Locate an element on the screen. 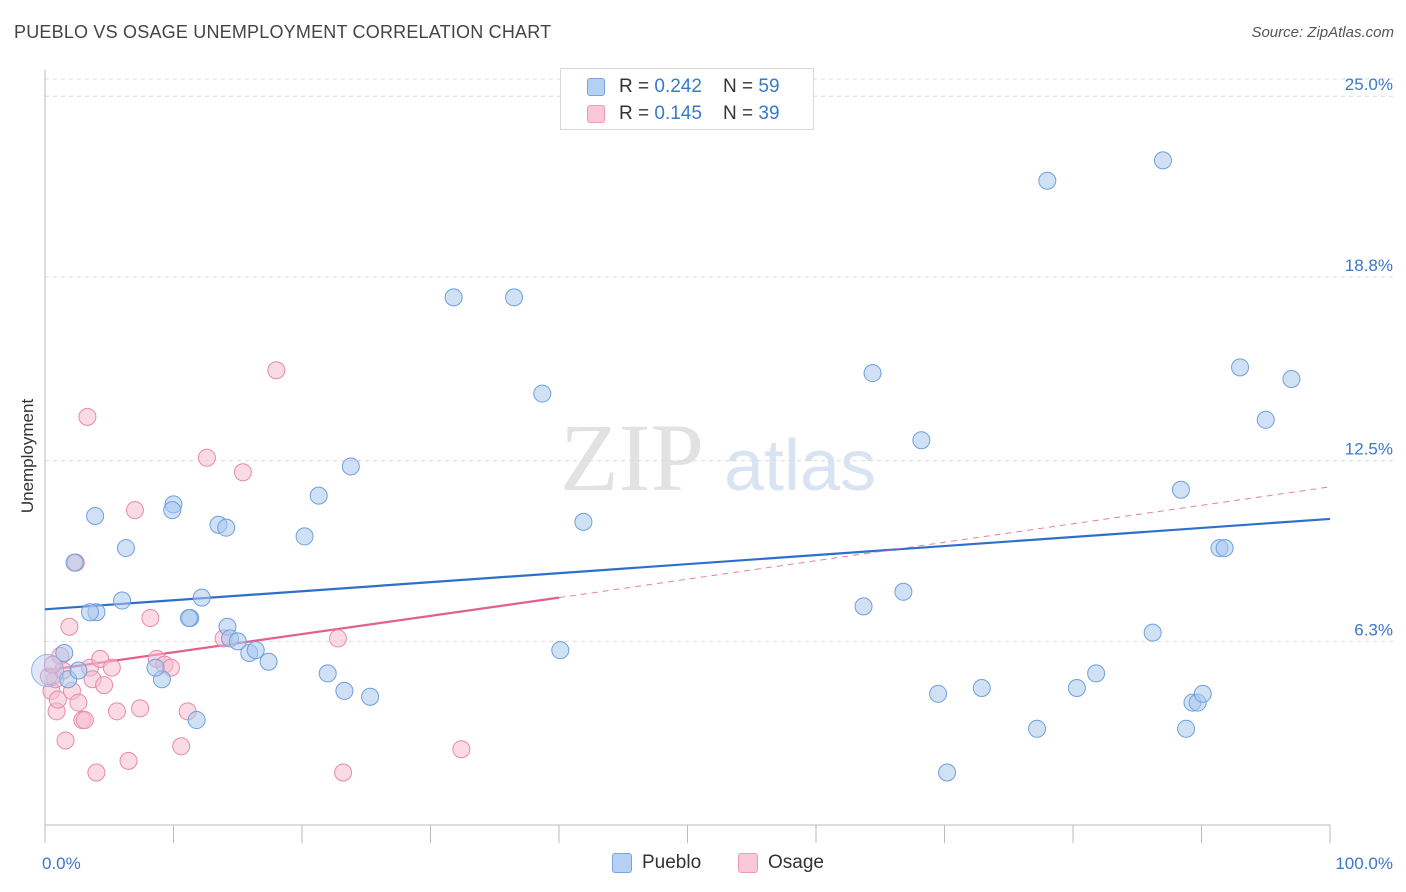 The width and height of the screenshot is (1406, 892). pueblo-point-large is located at coordinates (48, 671).